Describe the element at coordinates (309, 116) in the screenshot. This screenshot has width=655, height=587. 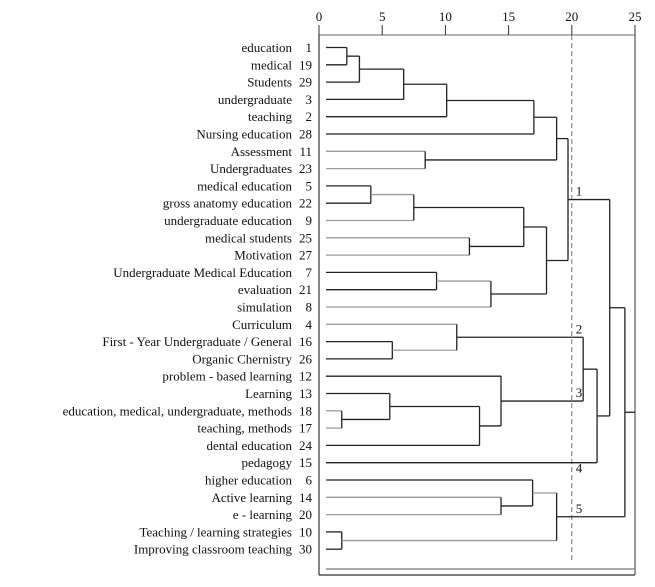
I see `leaf-id: 2` at that location.